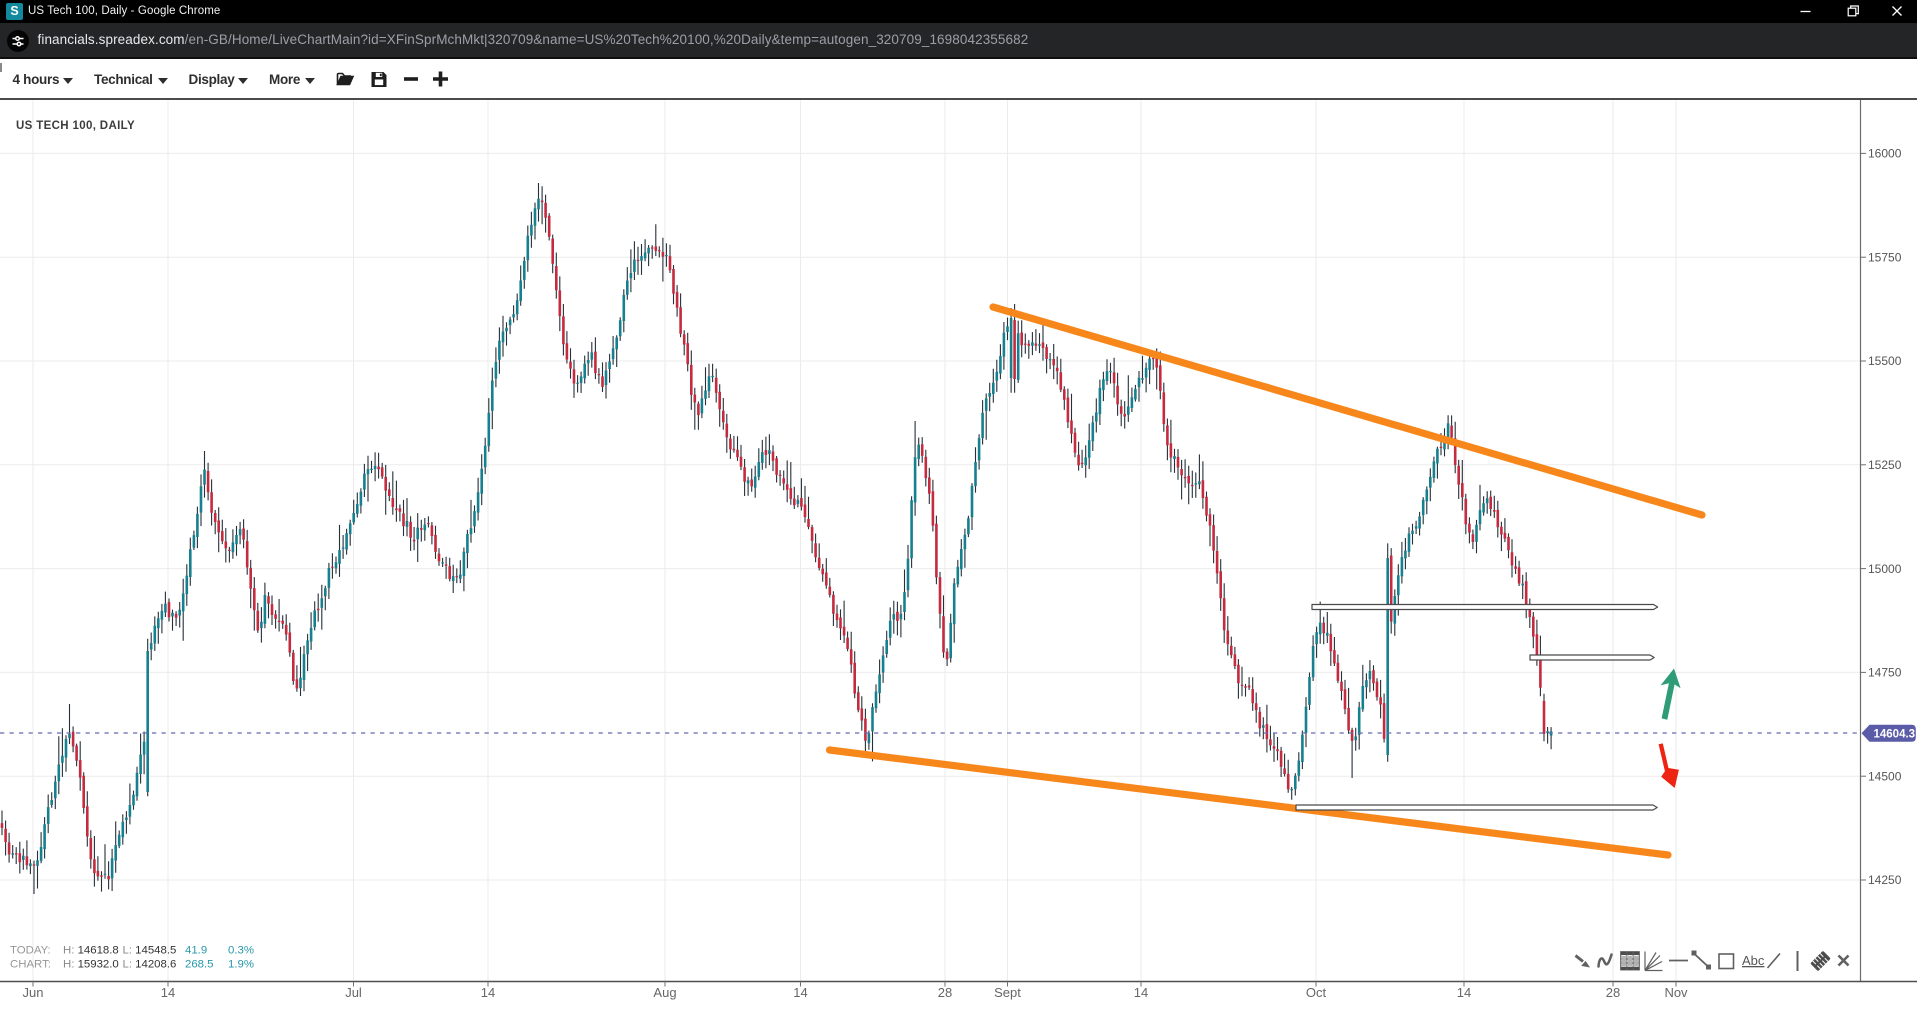 The image size is (1917, 1011). Describe the element at coordinates (1885, 672) in the screenshot. I see `svg-text: 14750` at that location.